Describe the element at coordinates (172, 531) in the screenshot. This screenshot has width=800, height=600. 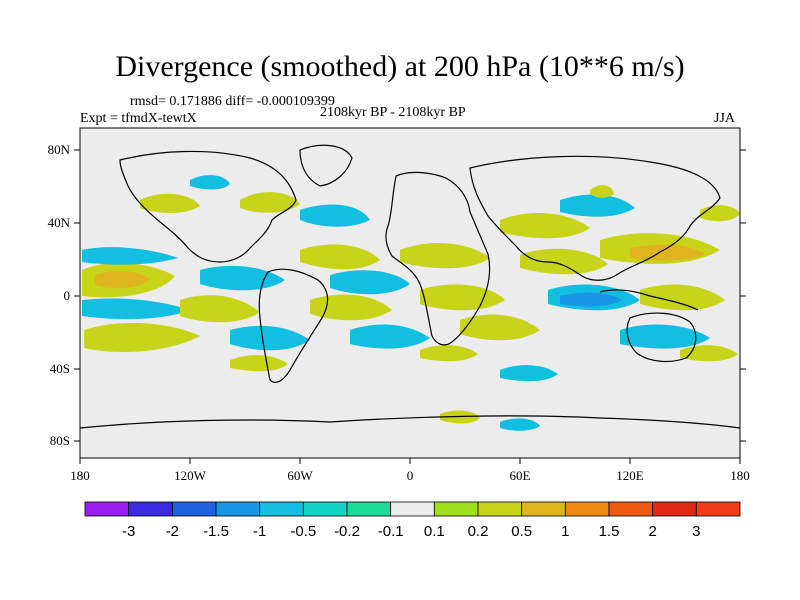
I see `colorbar-label: -2` at that location.